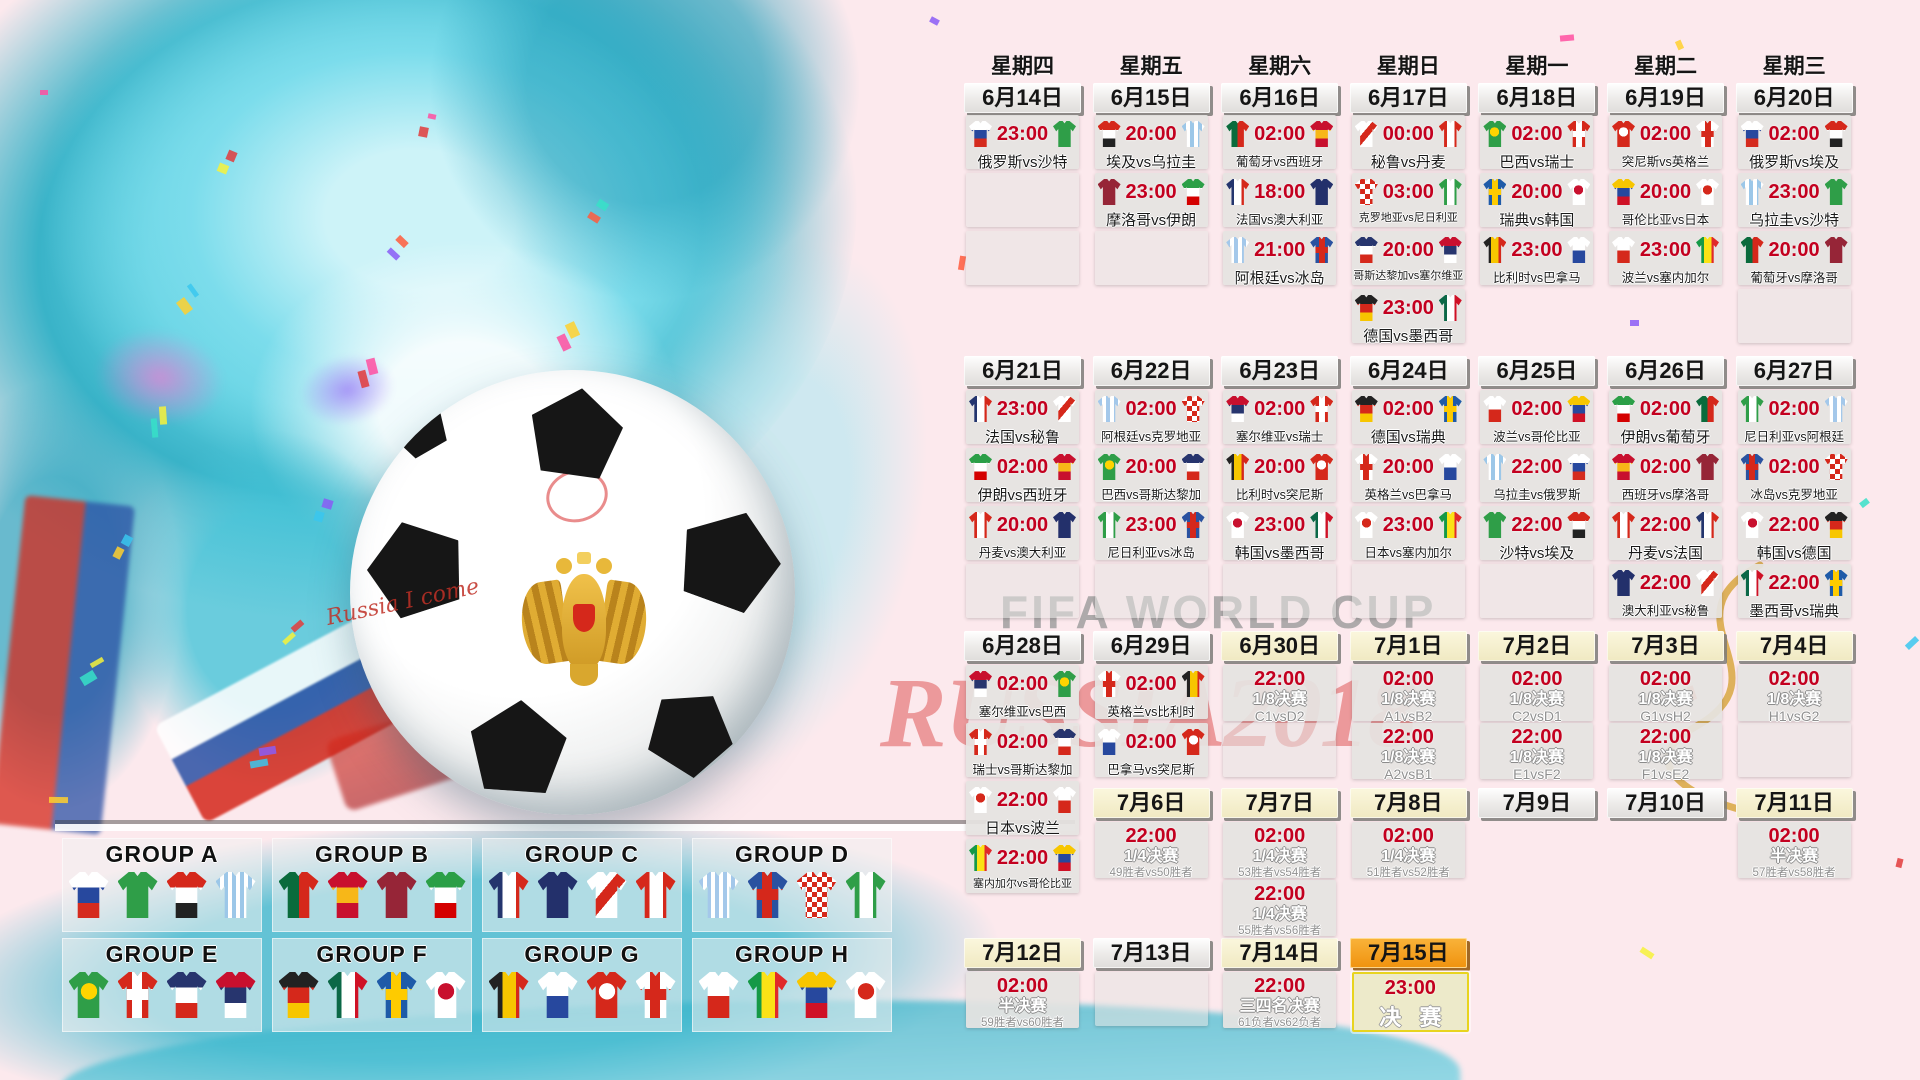 The width and height of the screenshot is (1920, 1080). I want to click on knockout-time: 22:00, so click(1408, 737).